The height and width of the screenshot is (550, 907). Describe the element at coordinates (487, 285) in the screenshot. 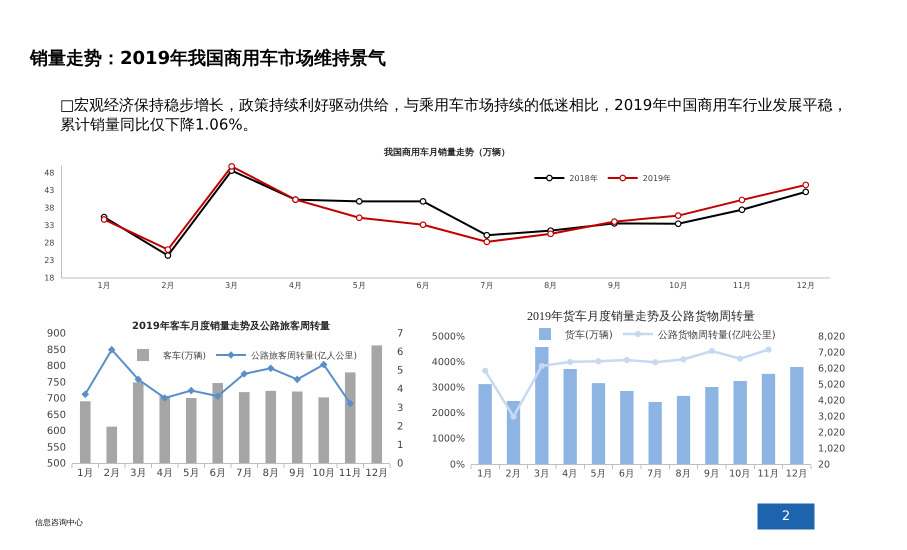

I see `x-tick-label: 7月` at that location.